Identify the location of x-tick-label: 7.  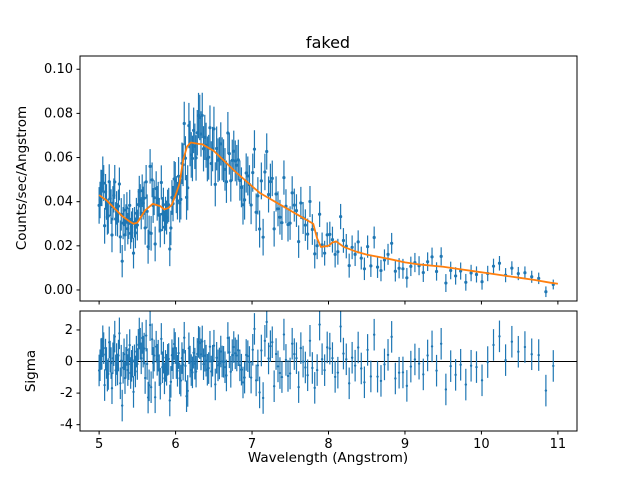
(252, 444).